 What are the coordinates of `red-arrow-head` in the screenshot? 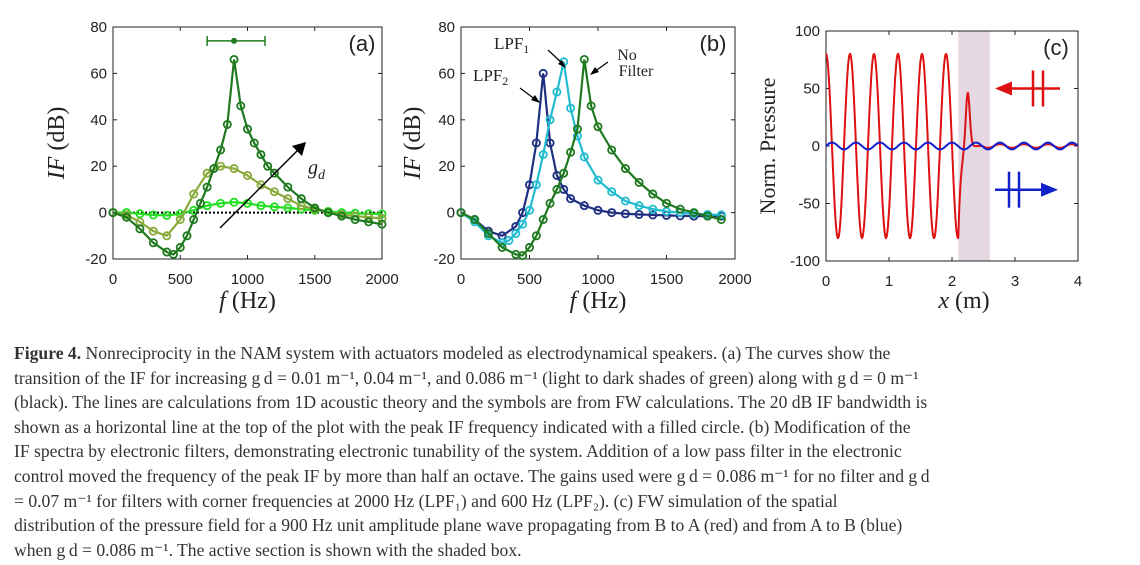 It's located at (1003, 88).